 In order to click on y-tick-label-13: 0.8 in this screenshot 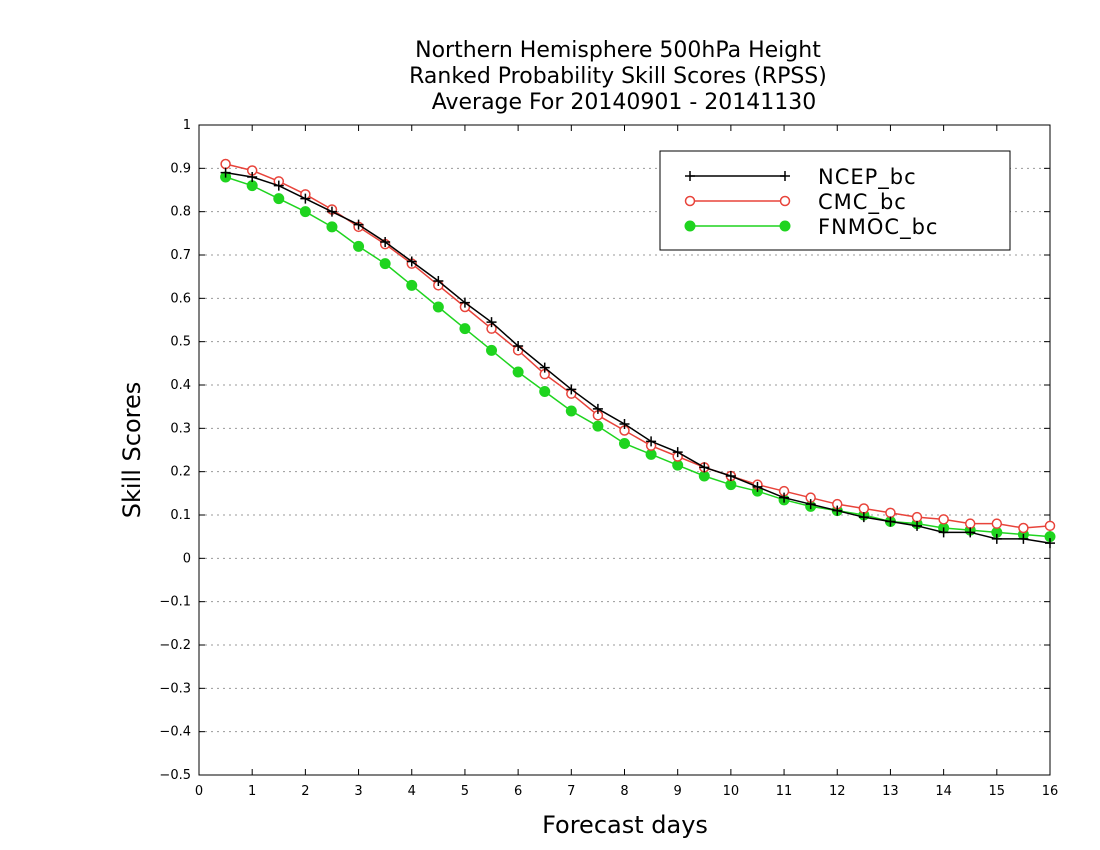, I will do `click(180, 212)`.